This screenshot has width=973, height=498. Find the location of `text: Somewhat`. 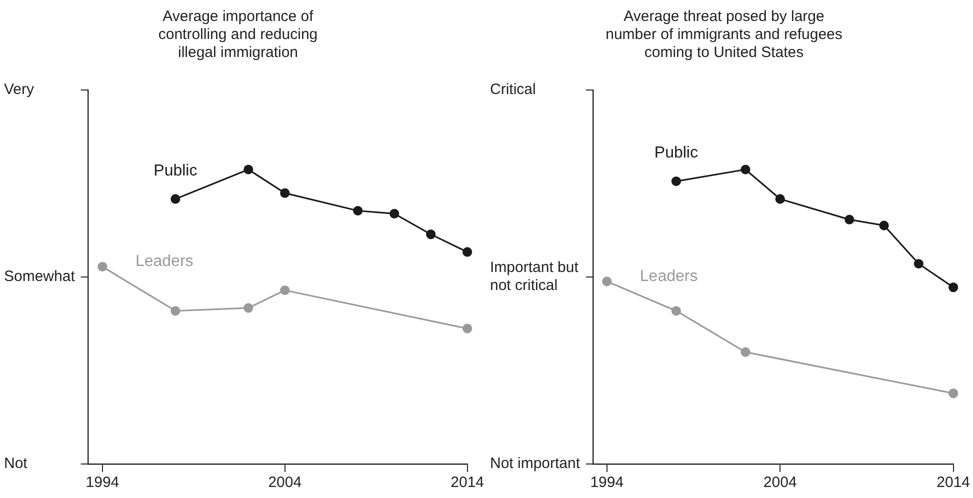

text: Somewhat is located at coordinates (40, 277).